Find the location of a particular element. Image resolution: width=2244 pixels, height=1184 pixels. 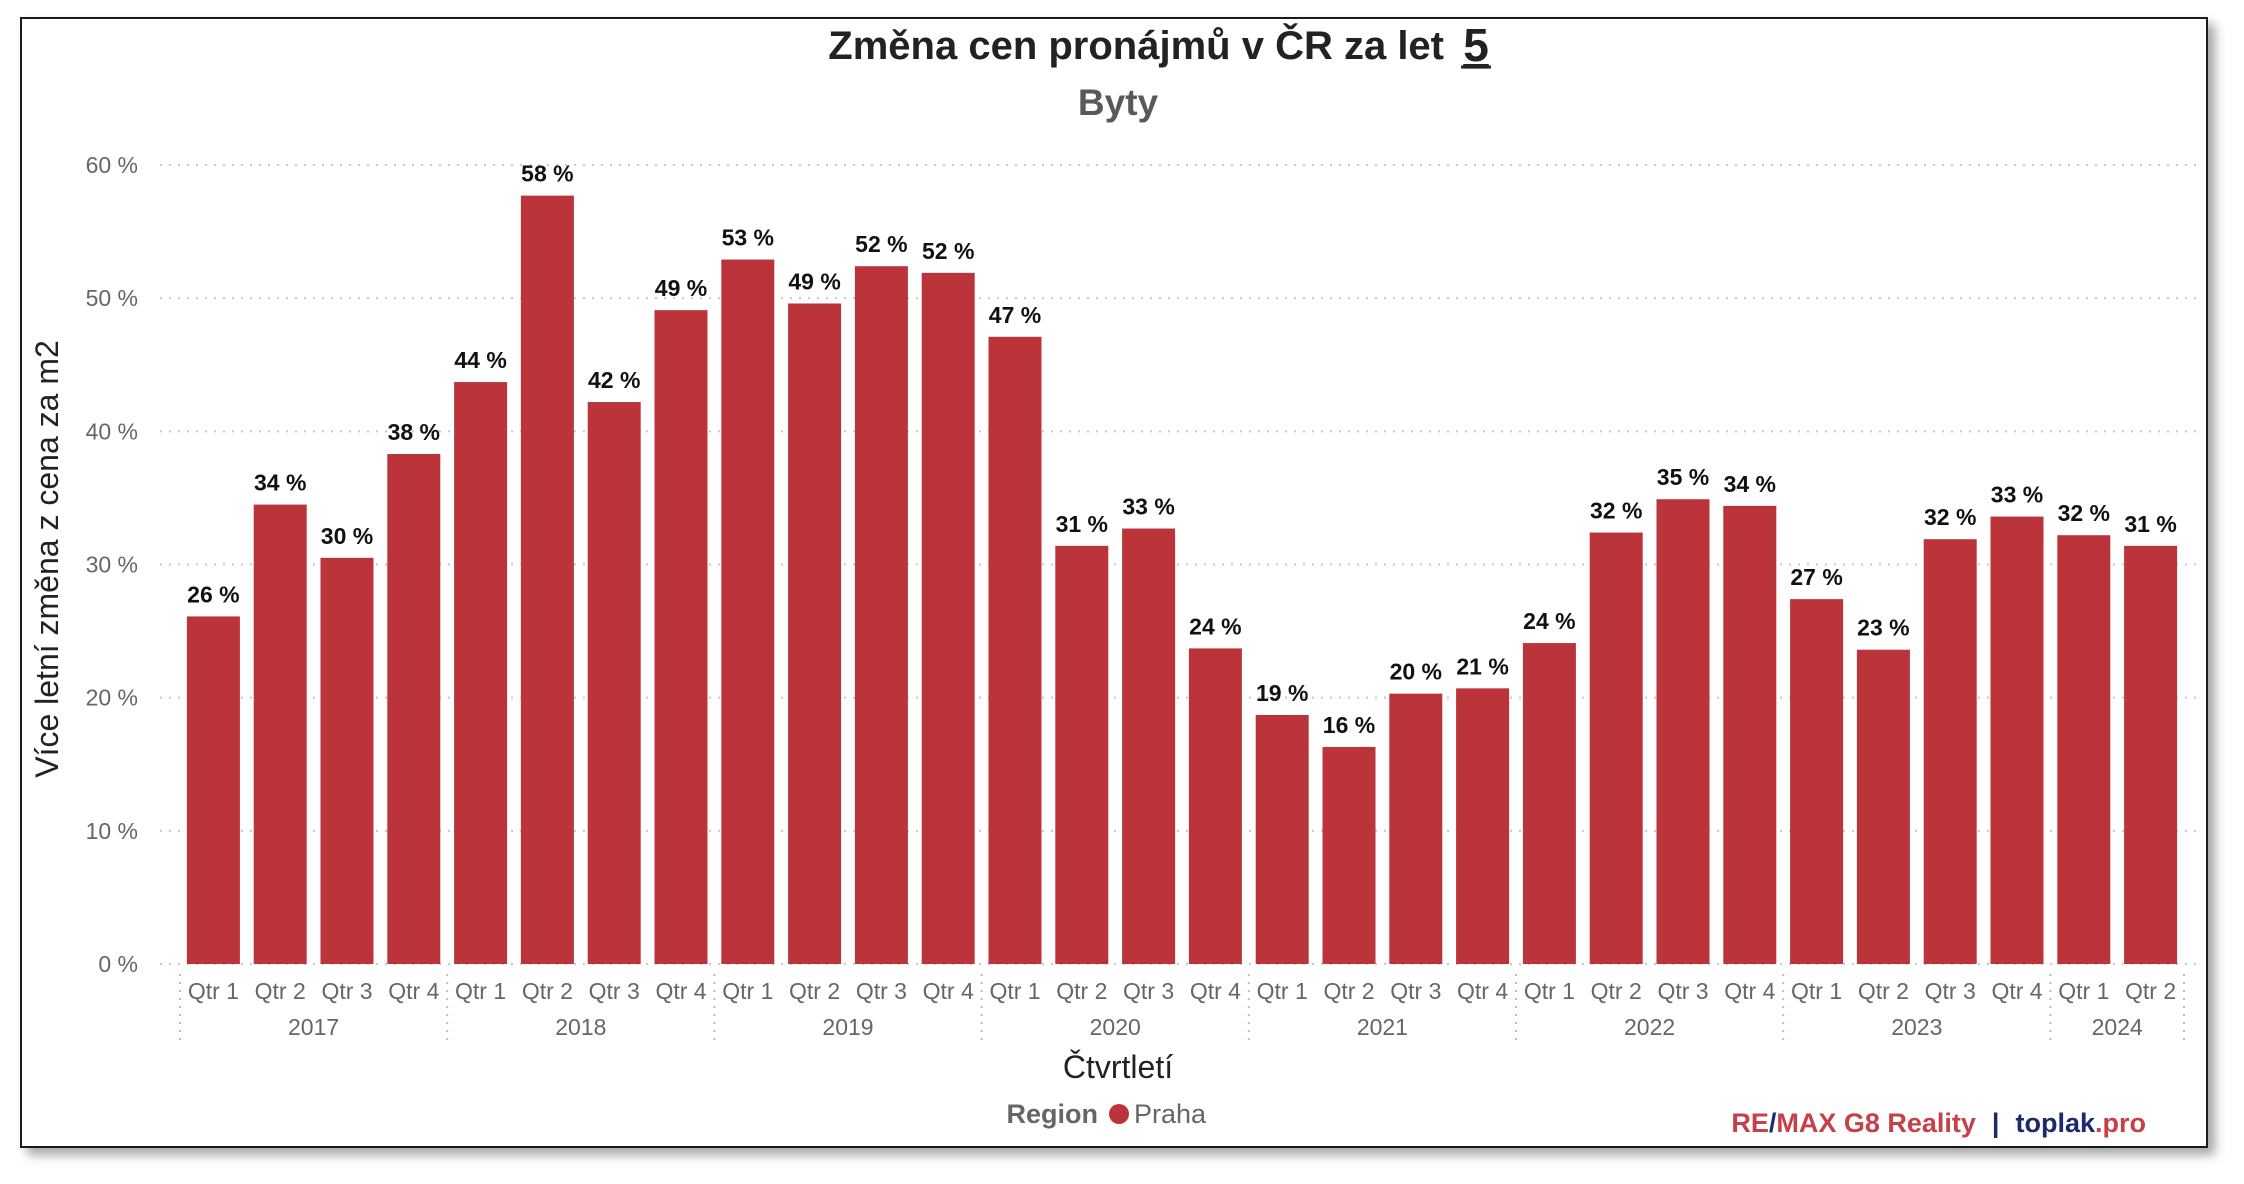

x-year-label: 2021 is located at coordinates (1382, 1027).